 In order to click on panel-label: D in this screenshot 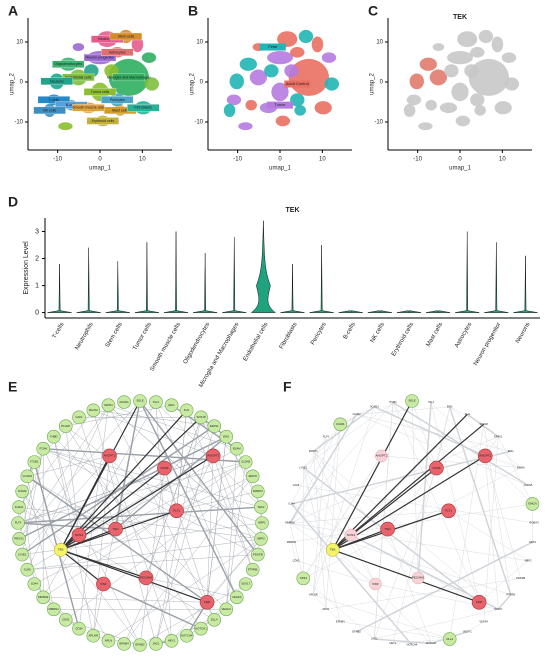, I will do `click(13, 202)`.